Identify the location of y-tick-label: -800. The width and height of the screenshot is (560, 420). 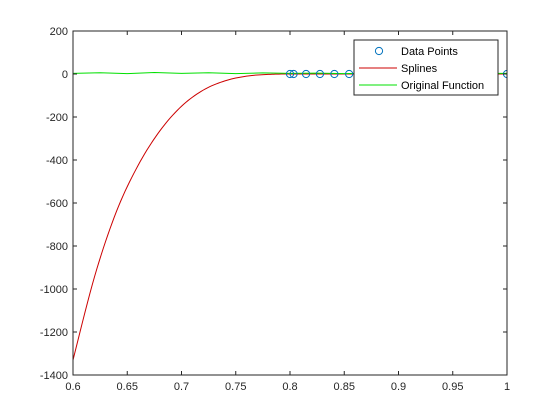
(57, 247).